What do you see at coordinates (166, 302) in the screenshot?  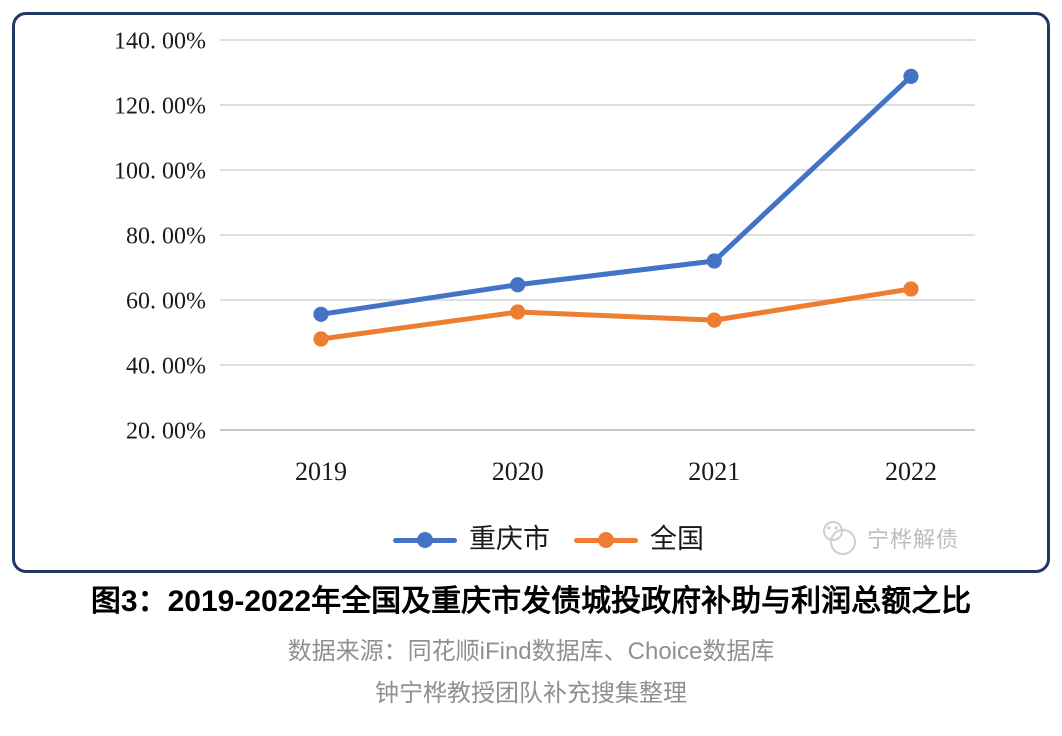 I see `y-tick-label: 60. 00%` at bounding box center [166, 302].